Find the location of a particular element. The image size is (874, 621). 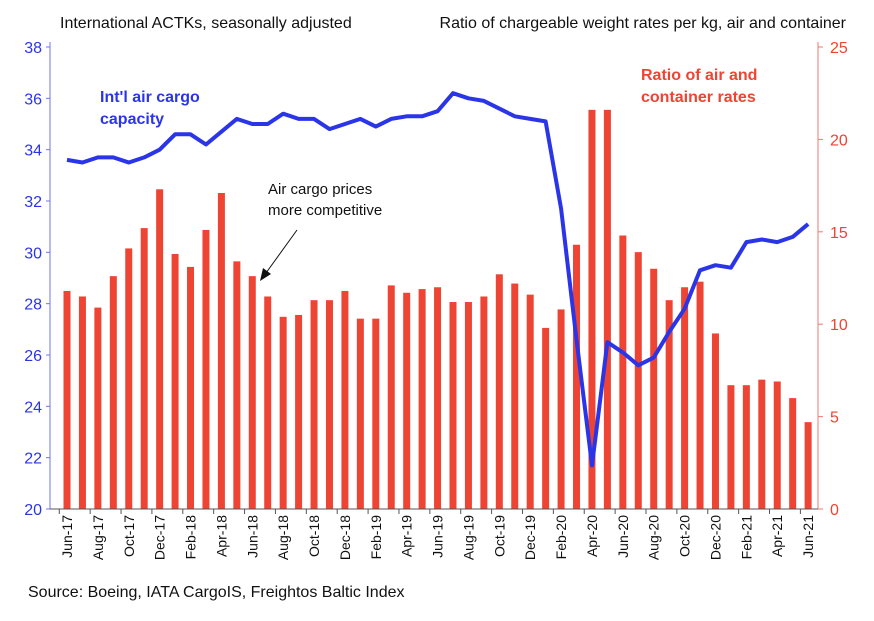

left-tick-label: 28 is located at coordinates (33, 305).